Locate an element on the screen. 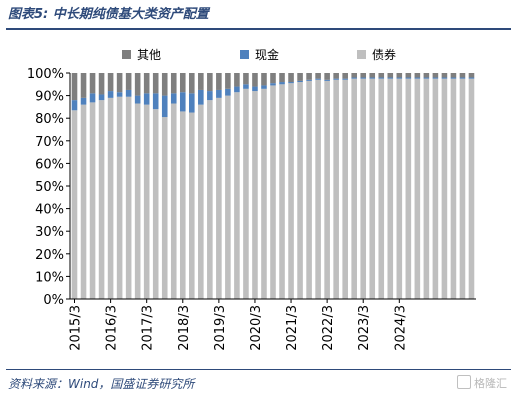  watermark-text: 格隆汇 is located at coordinates (490, 383).